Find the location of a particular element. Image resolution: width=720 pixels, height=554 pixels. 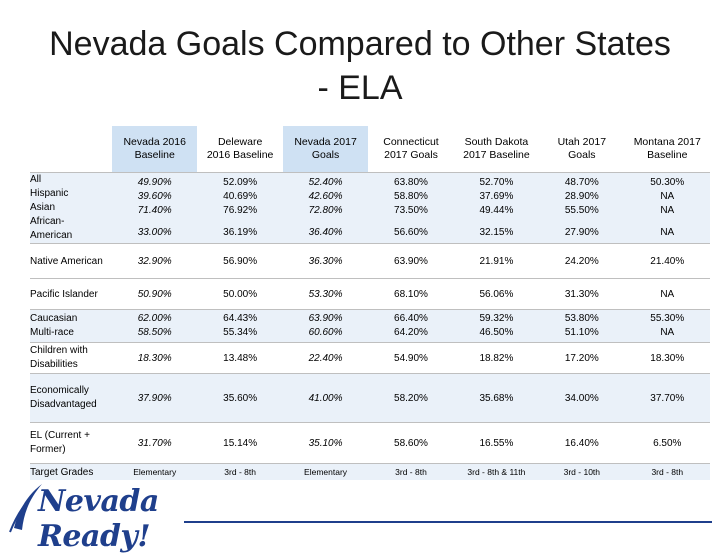

header-montana-2017-baseline: Montana 2017 Baseline is located at coordinates (667, 149).